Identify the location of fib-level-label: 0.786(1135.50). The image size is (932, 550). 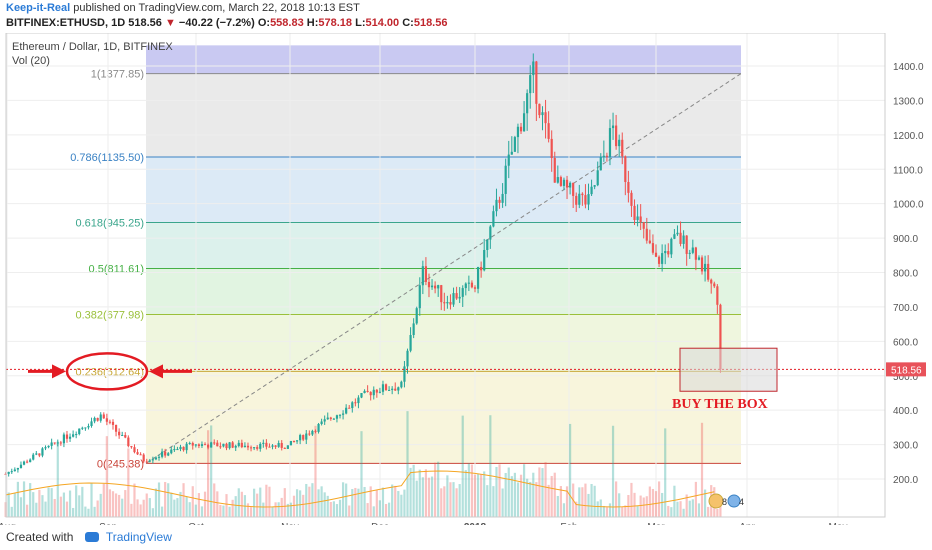
(107, 158).